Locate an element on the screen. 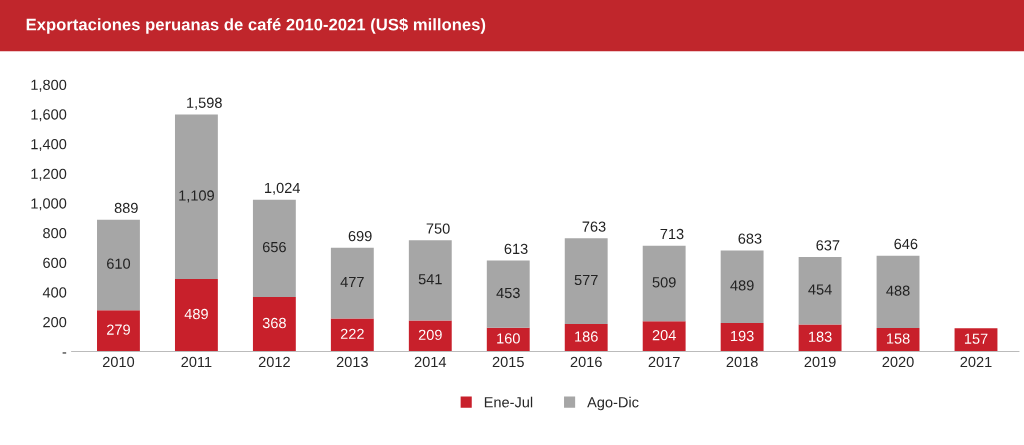 Image resolution: width=1024 pixels, height=445 pixels. y-tick-label: 1,000 is located at coordinates (49, 204).